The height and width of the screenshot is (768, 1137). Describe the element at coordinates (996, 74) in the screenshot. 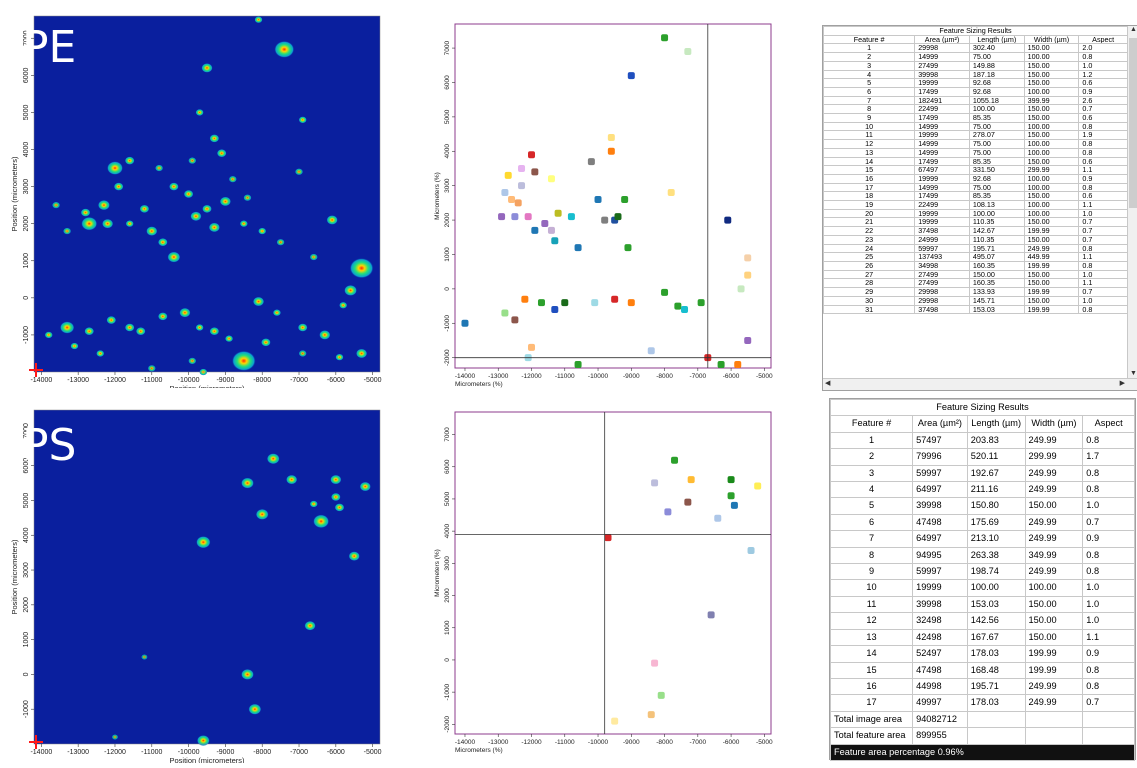

I see `table-cell: 187.18` at that location.